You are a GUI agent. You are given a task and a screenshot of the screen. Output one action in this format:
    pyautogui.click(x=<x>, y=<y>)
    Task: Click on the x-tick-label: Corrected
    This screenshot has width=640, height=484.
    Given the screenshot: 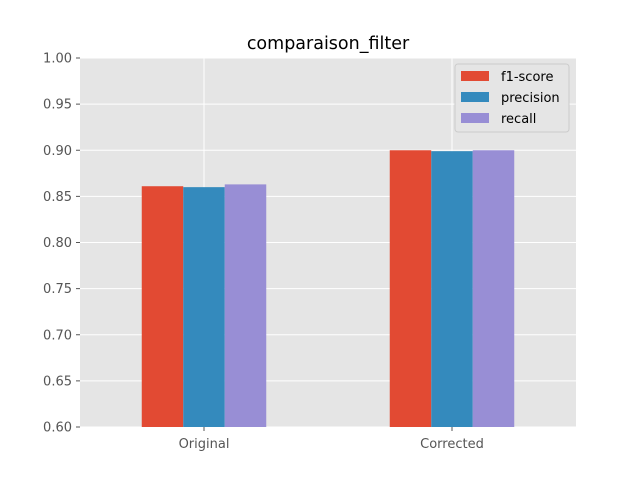 What is the action you would take?
    pyautogui.click(x=452, y=444)
    